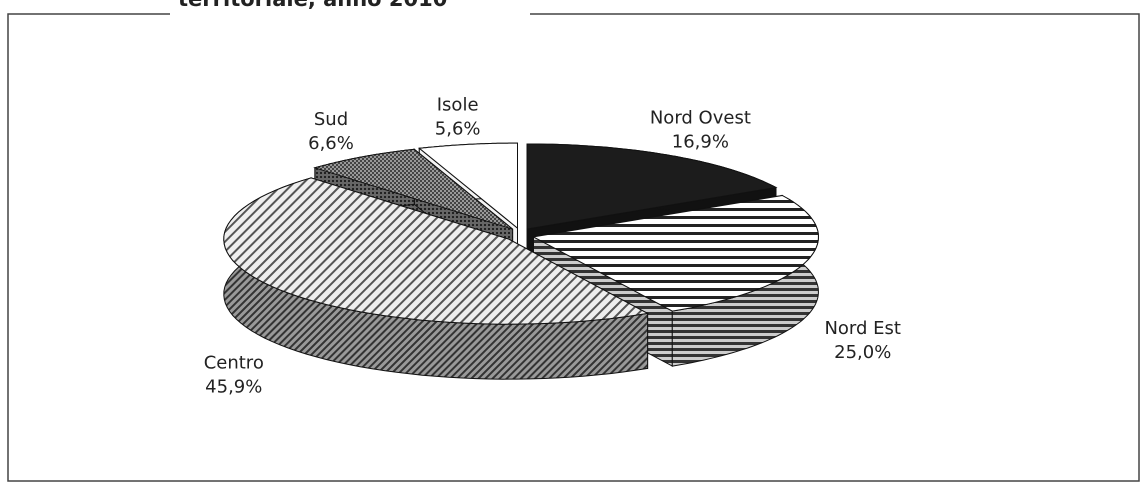  What do you see at coordinates (700, 141) in the screenshot?
I see `slice-value-label: 16,9%` at bounding box center [700, 141].